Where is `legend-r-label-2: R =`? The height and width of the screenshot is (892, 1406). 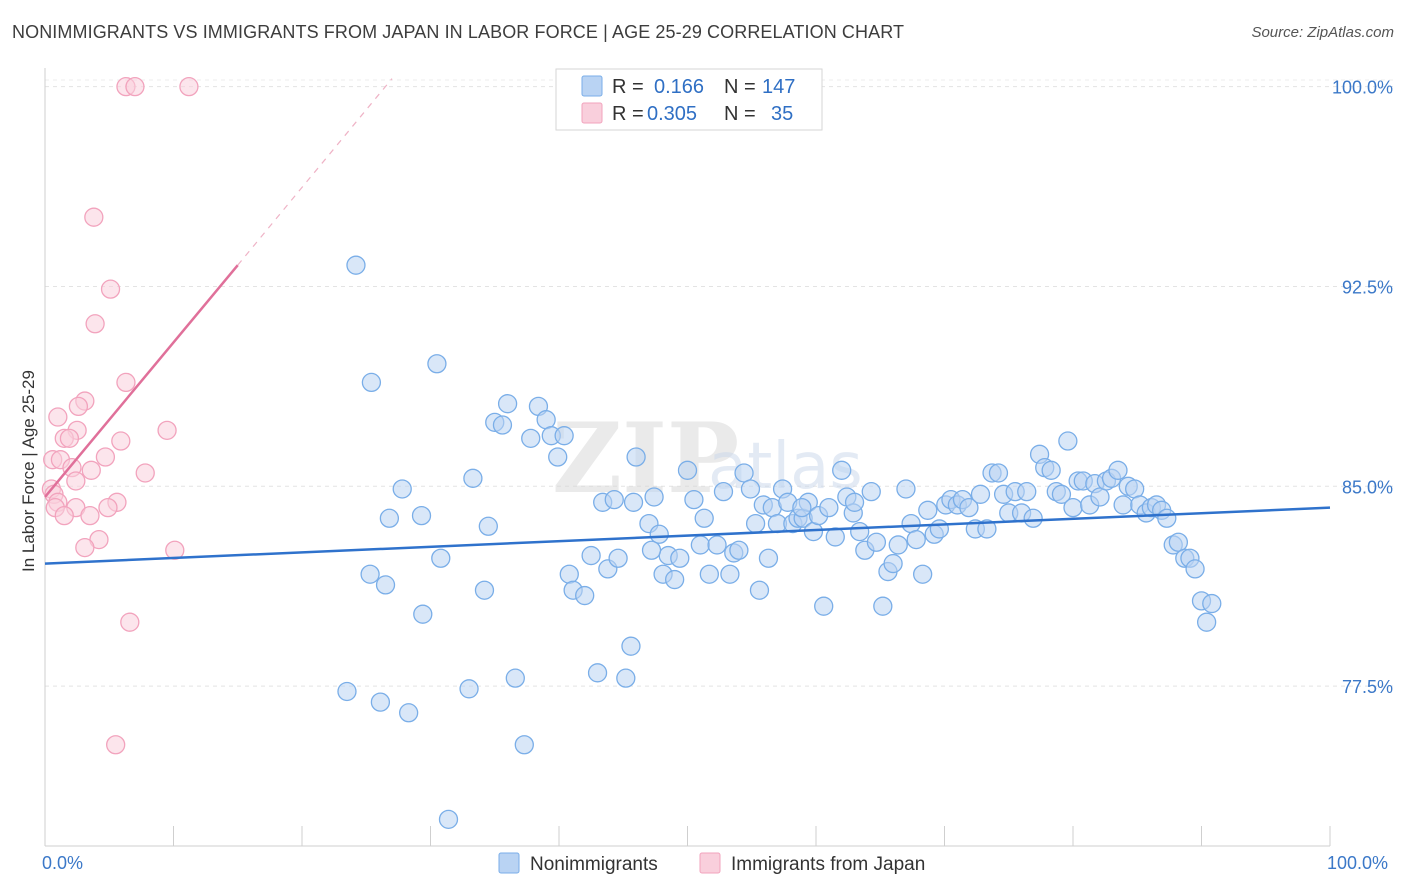 legend-r-label-2: R = is located at coordinates (628, 114).